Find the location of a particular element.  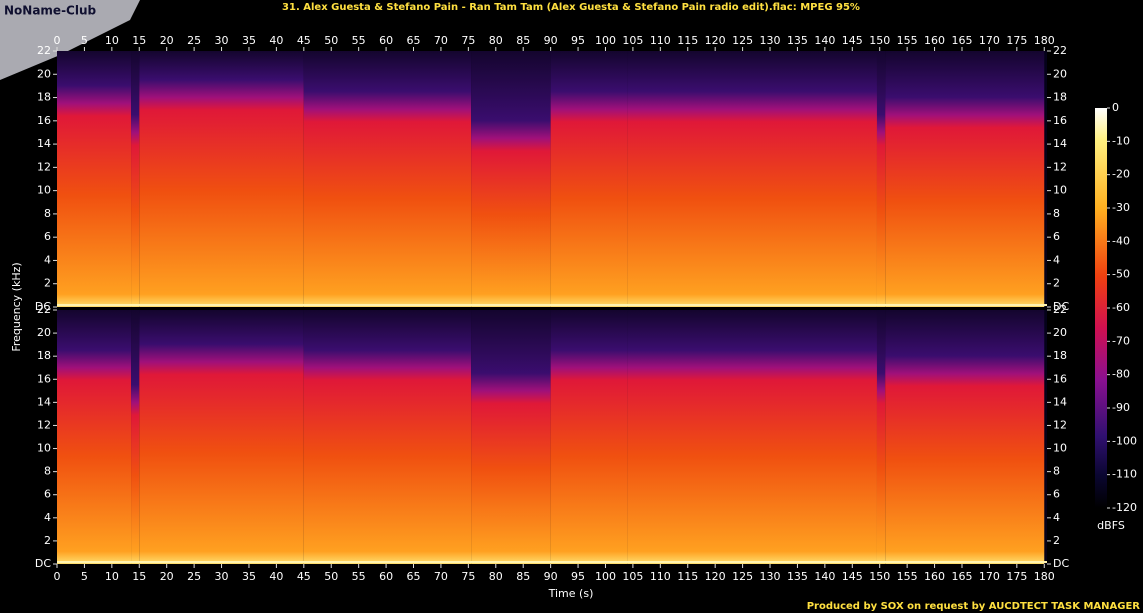

x-tick-label: 0 is located at coordinates (57, 40).